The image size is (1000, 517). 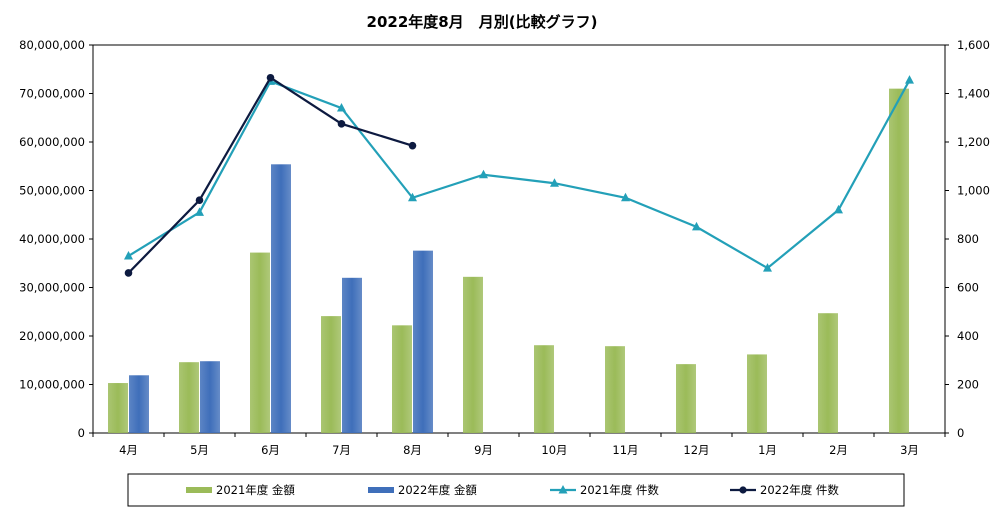 I want to click on legend-label: 2021年度 件数, so click(x=619, y=490).